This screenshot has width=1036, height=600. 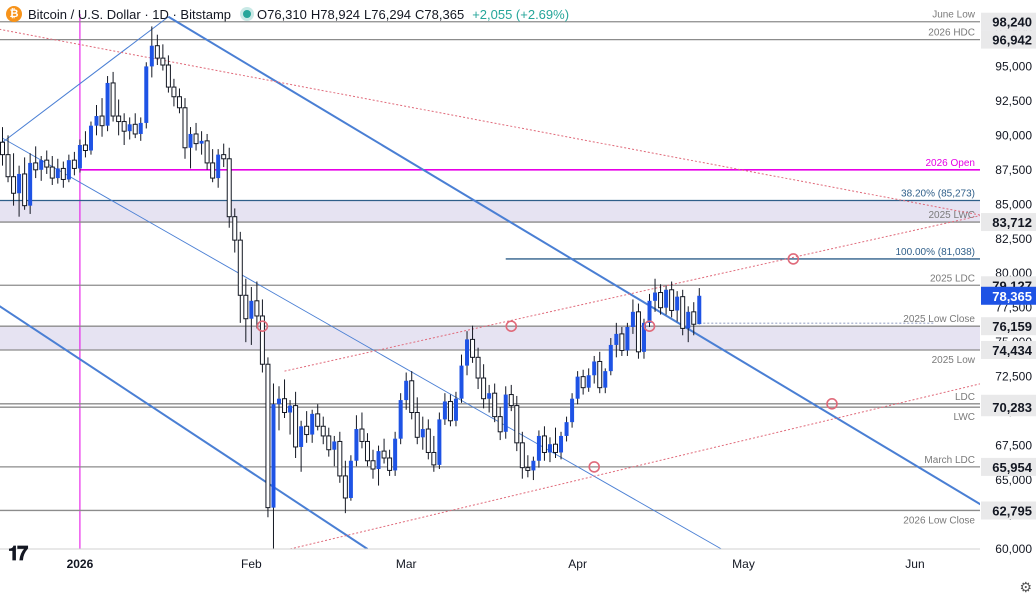 I want to click on ohlc-high: H78,924, so click(x=335, y=14).